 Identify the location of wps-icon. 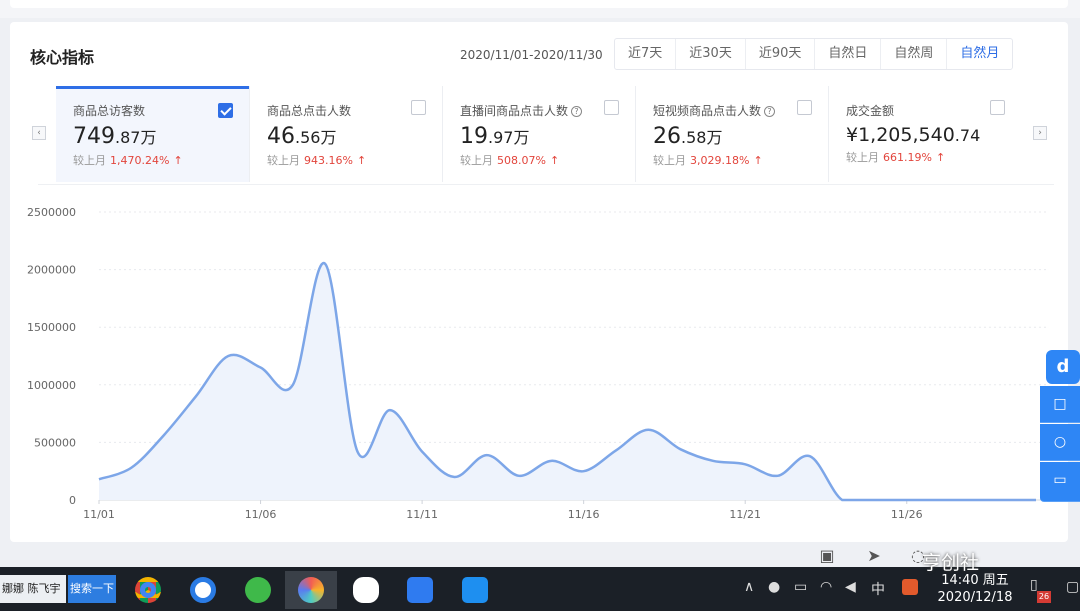
(420, 590).